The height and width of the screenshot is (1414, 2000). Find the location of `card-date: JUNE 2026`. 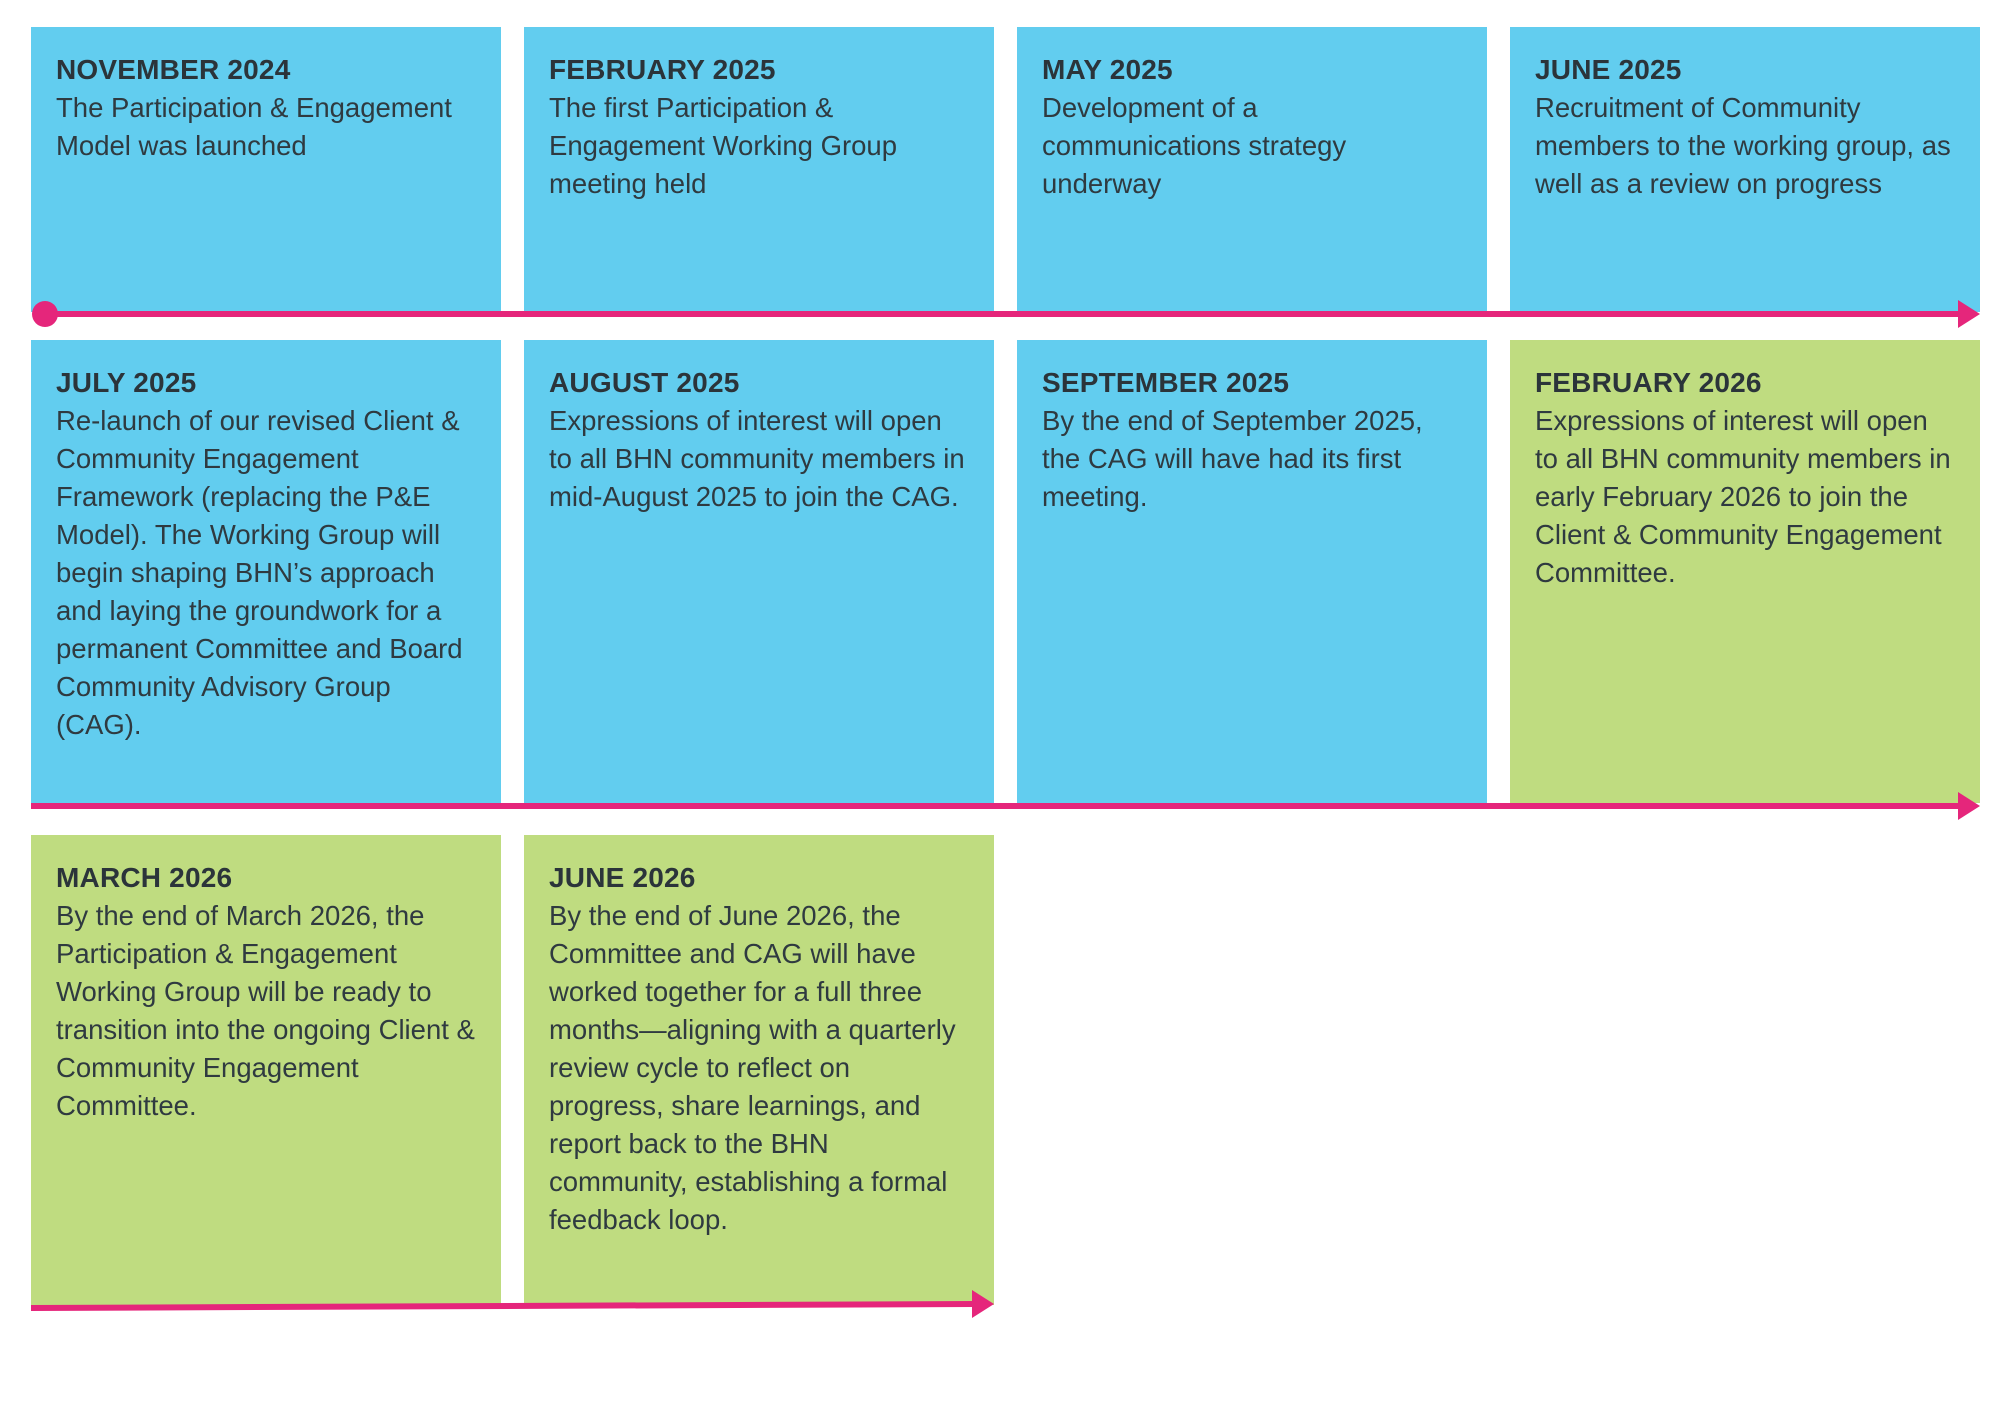

card-date: JUNE 2026 is located at coordinates (622, 877).